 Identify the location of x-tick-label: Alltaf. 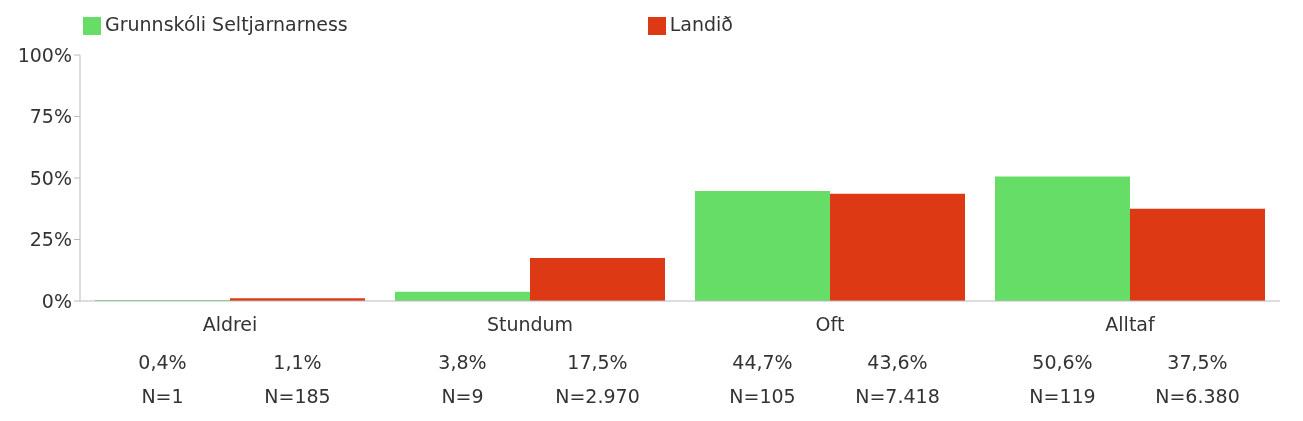
(1130, 324).